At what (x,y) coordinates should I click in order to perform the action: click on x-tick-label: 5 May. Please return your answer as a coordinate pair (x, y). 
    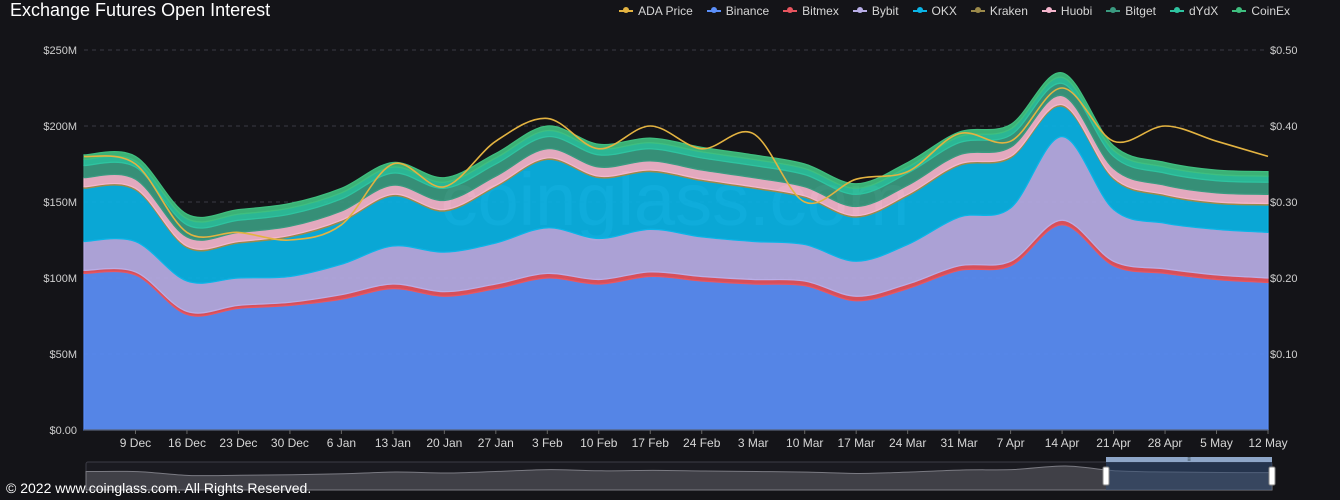
    Looking at the image, I should click on (1216, 443).